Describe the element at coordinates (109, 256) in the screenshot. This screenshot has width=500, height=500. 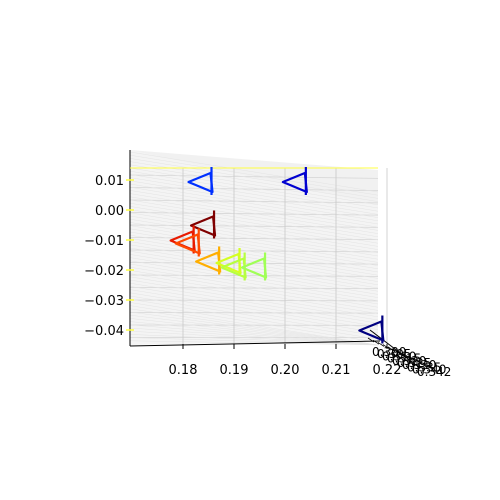
I see `y-tick-labels: 0.01 0.00 −0.01 −0.02 −0.03 −0.04` at that location.